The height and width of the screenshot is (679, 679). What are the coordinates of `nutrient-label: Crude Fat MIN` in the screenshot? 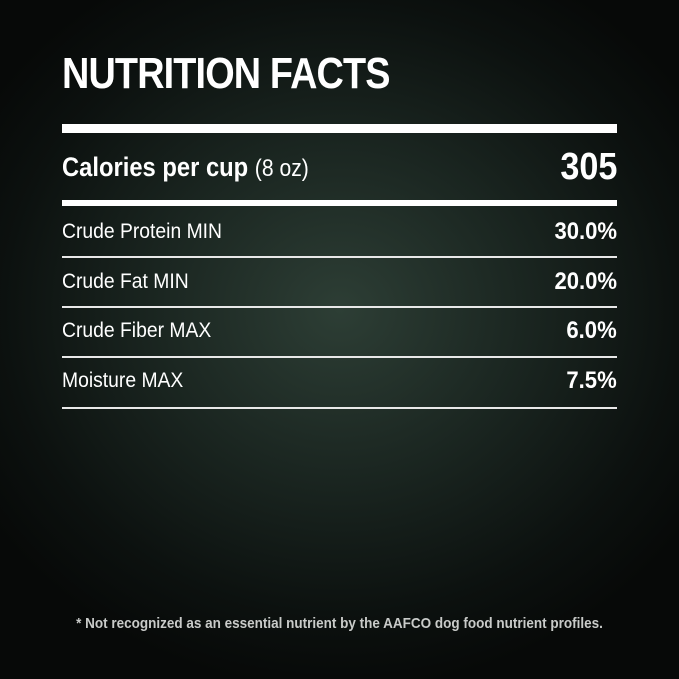 It's located at (125, 281).